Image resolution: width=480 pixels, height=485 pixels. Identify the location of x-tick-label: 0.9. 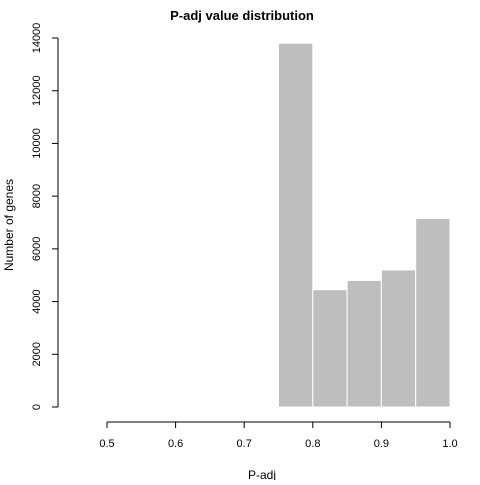
(381, 444).